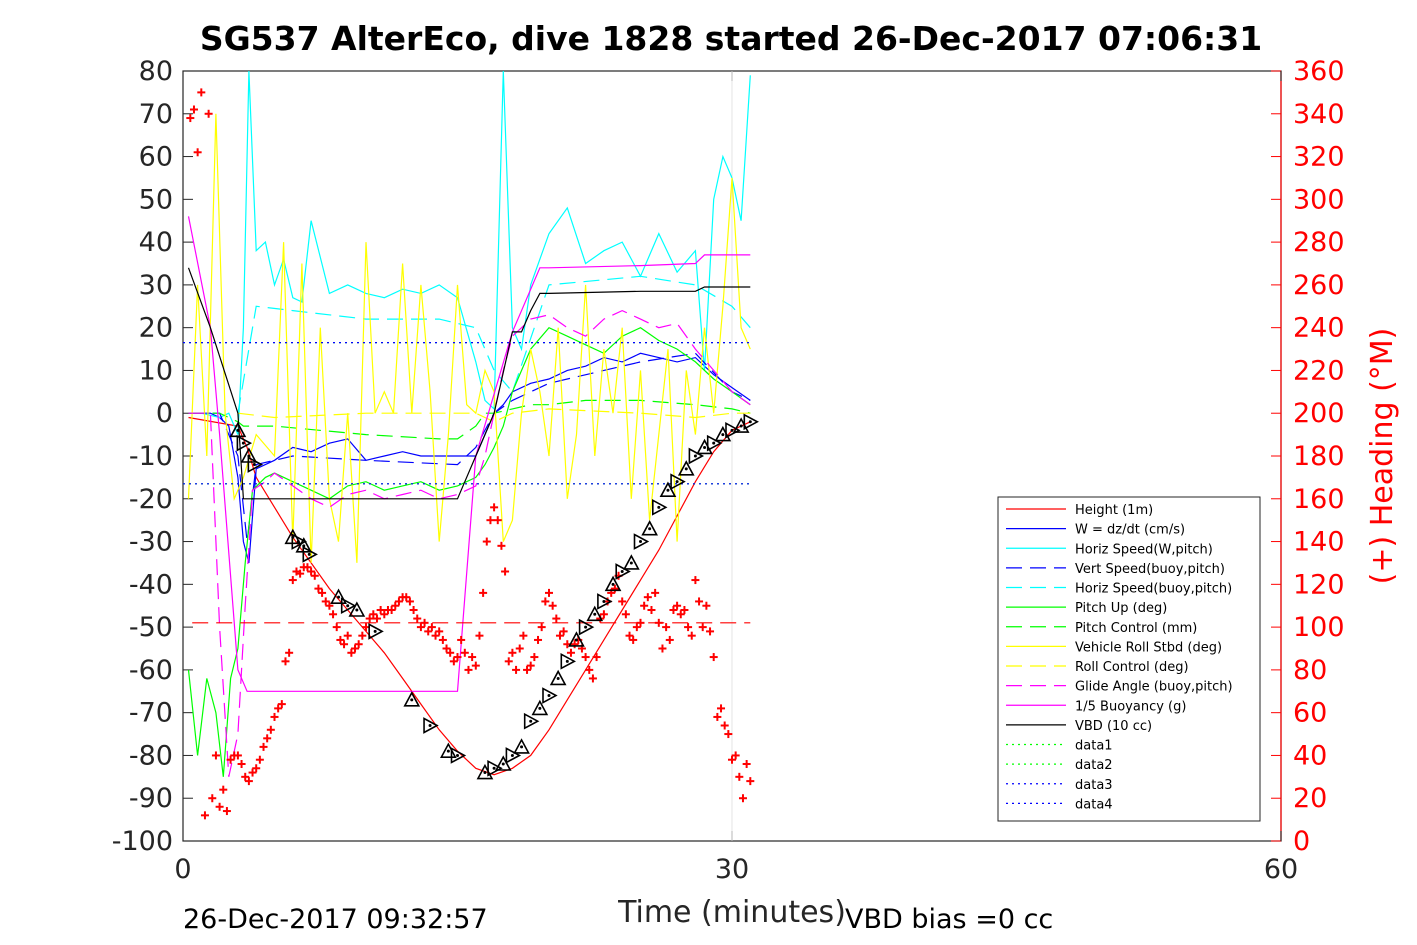  I want to click on left-tick-label: 0, so click(164, 413).